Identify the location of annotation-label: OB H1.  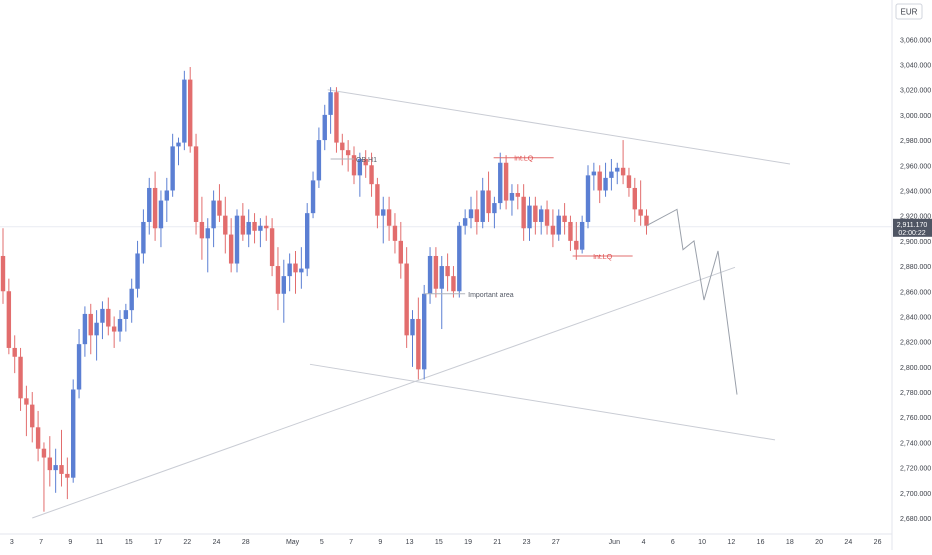
(366, 160).